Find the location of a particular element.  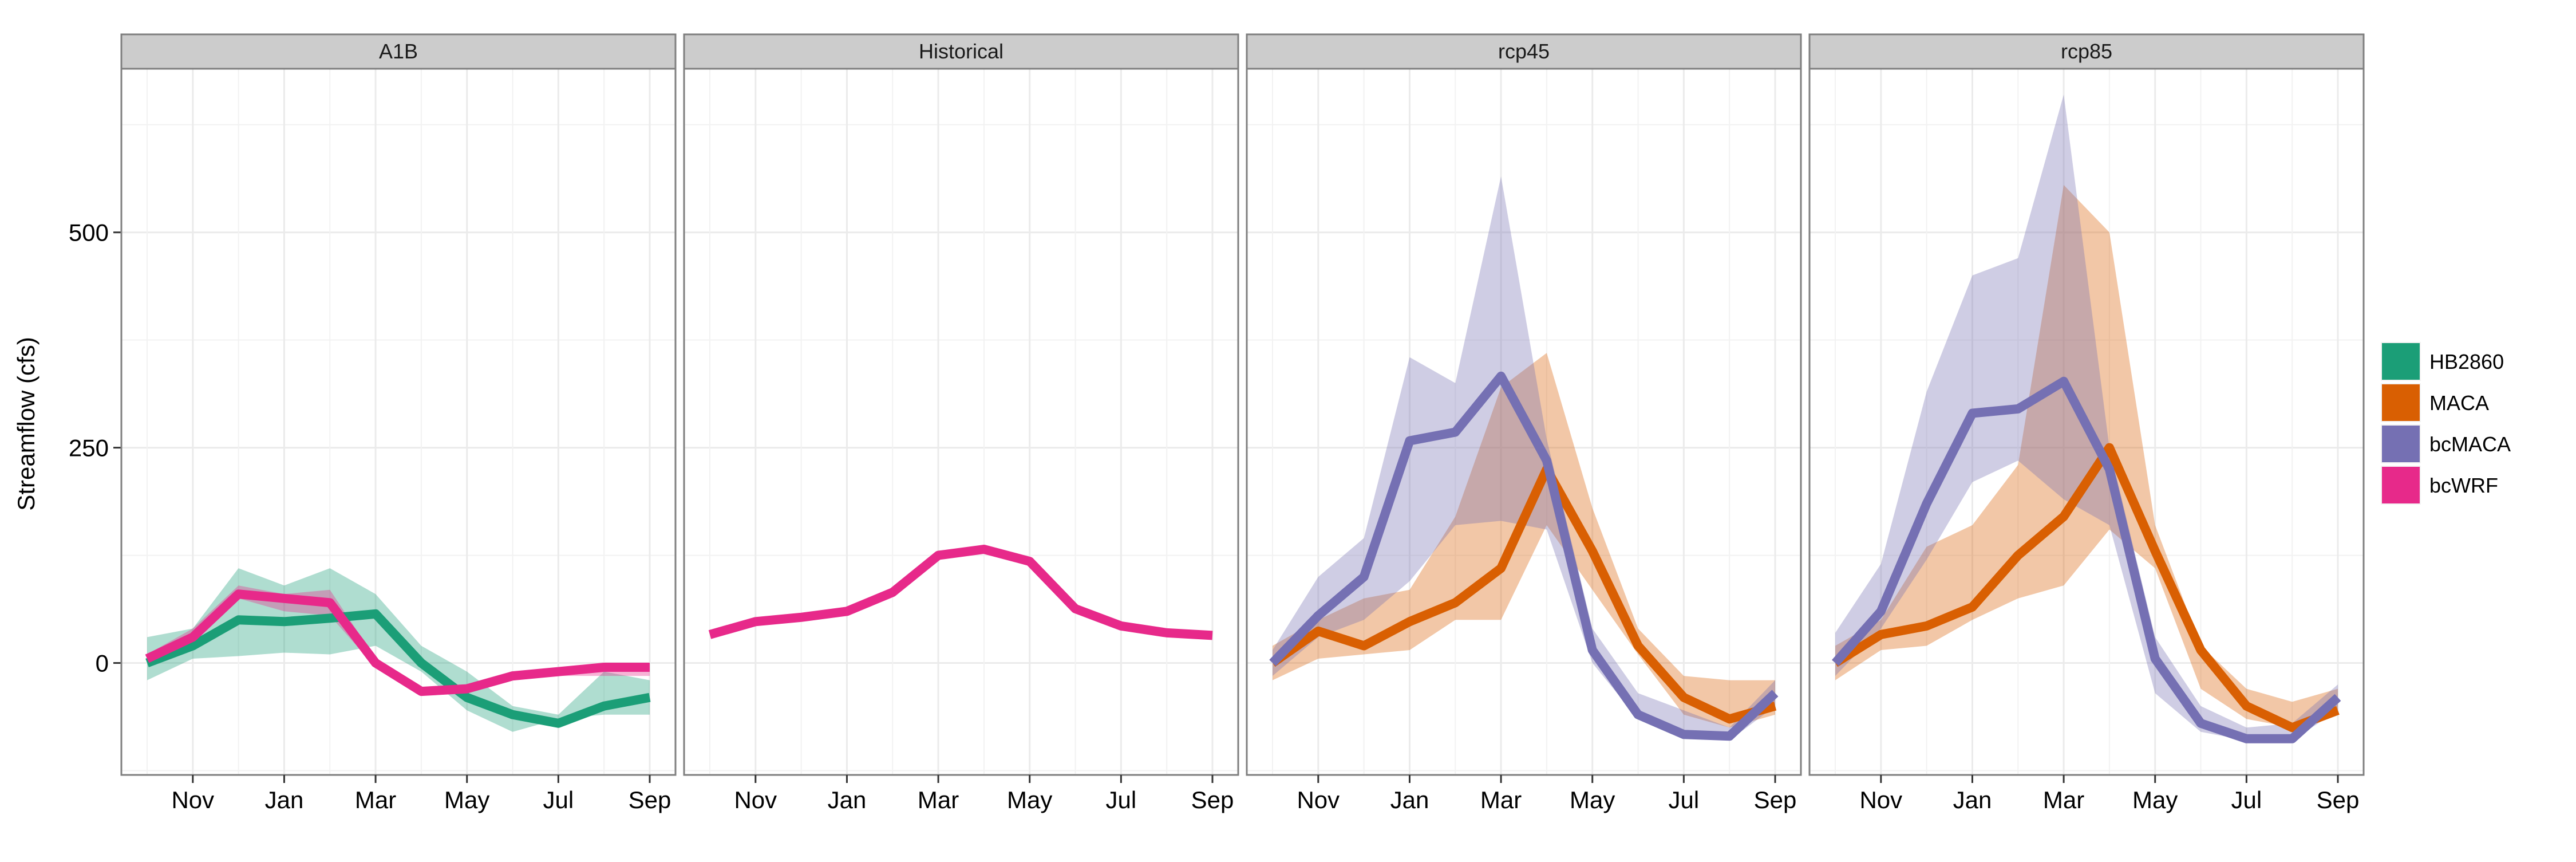

y-tick-label: 0 is located at coordinates (102, 663).